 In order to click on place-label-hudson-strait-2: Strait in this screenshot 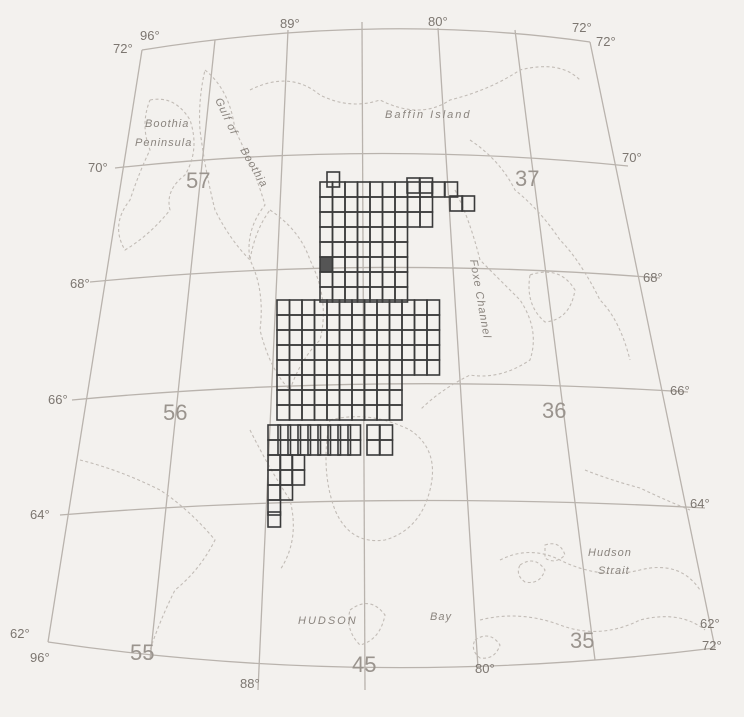, I will do `click(614, 571)`.